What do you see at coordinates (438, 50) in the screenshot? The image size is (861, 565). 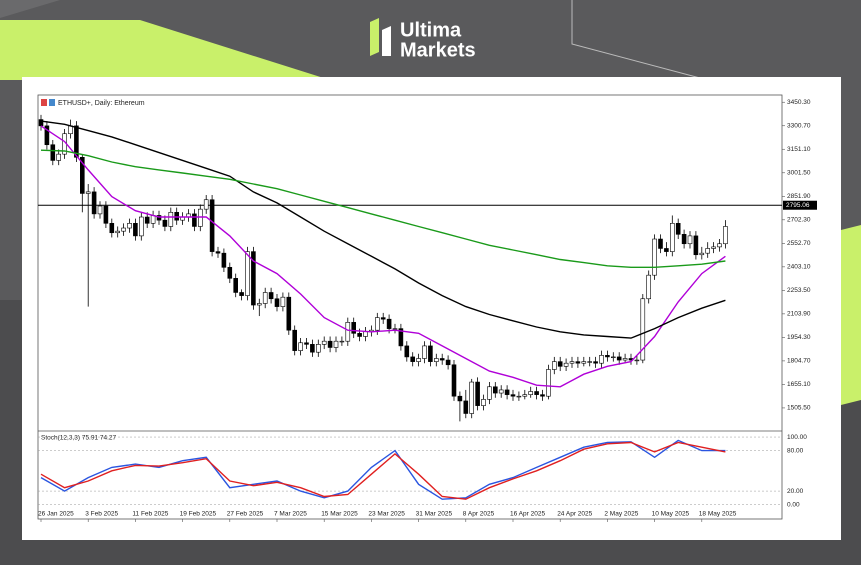 I see `brand-line: Markets` at bounding box center [438, 50].